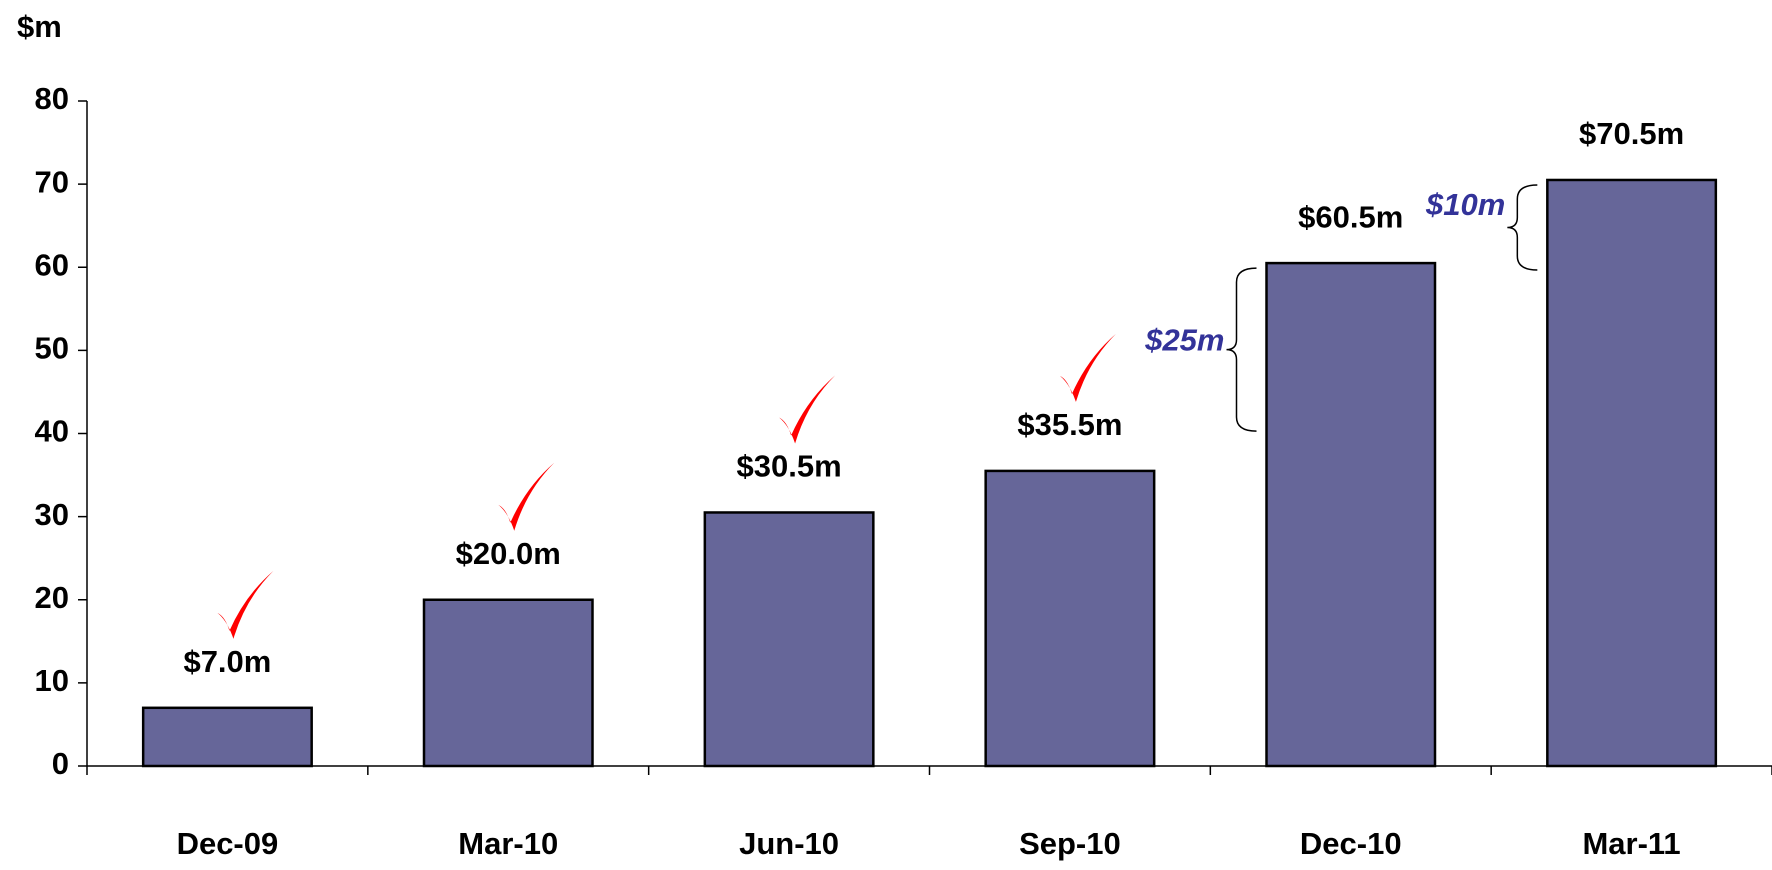 The image size is (1772, 870). I want to click on y-tick-label: 60, so click(52, 264).